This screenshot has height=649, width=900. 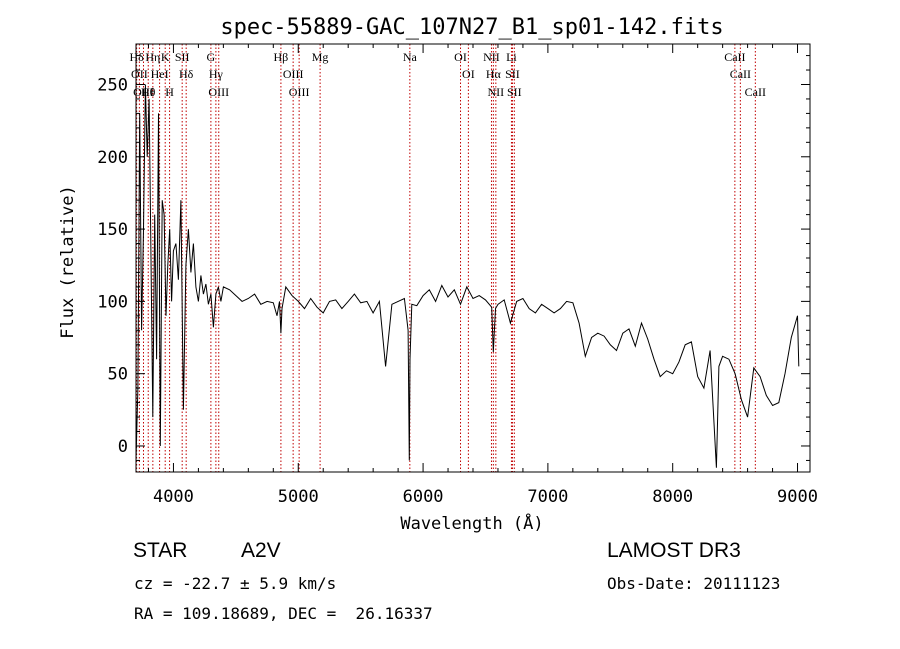 I want to click on survey-name: LAMOST DR3, so click(x=674, y=550).